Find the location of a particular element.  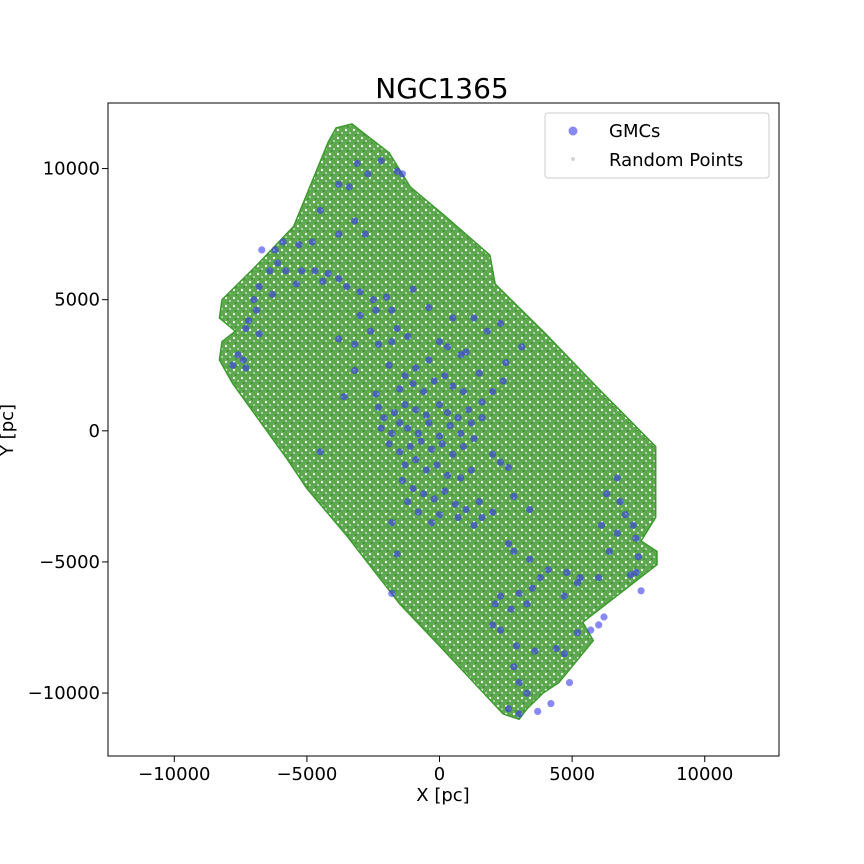

y-axis-label: Y [pc] is located at coordinates (9, 430).